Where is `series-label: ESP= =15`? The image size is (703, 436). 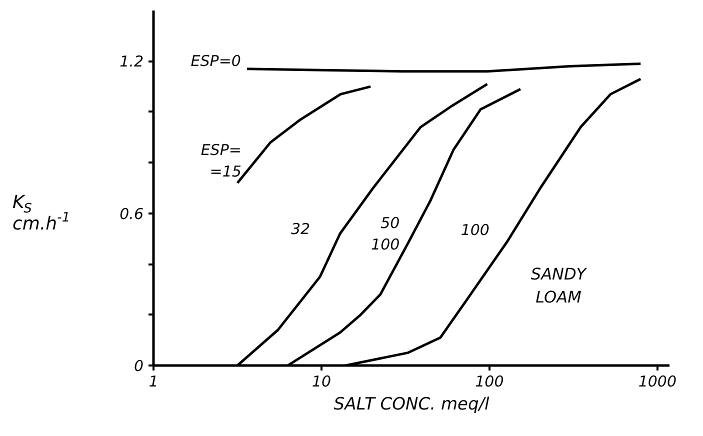 series-label: ESP= =15 is located at coordinates (221, 161).